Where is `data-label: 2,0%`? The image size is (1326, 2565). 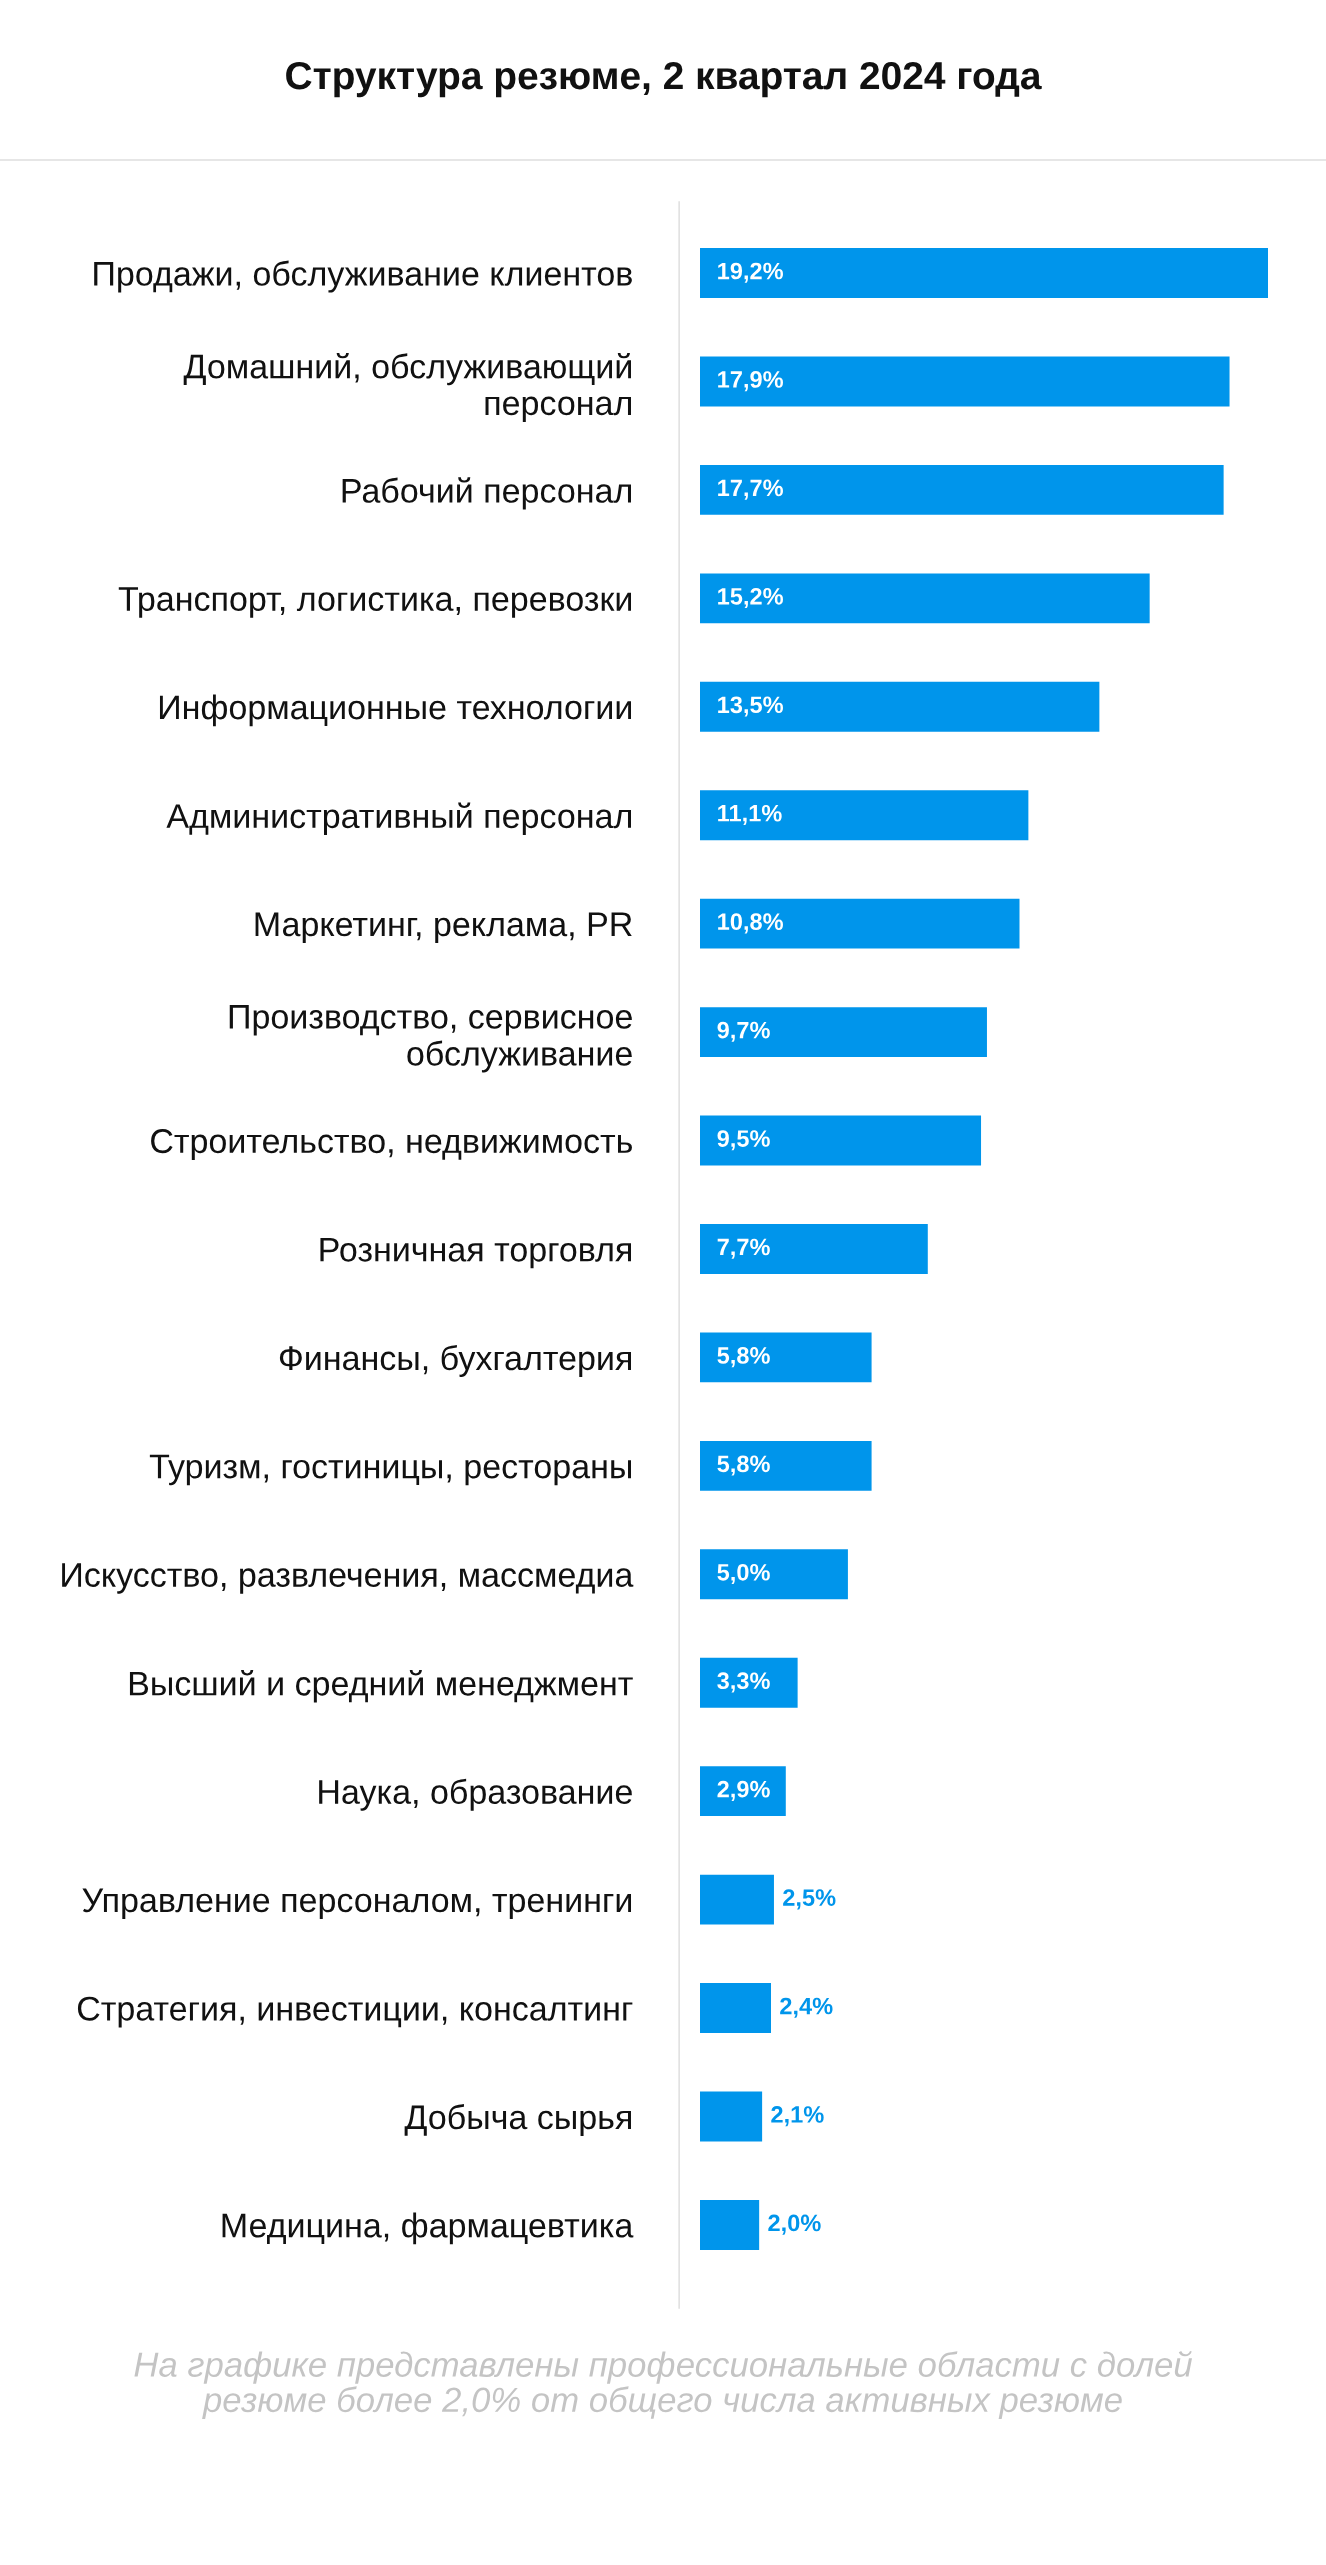 data-label: 2,0% is located at coordinates (794, 2224).